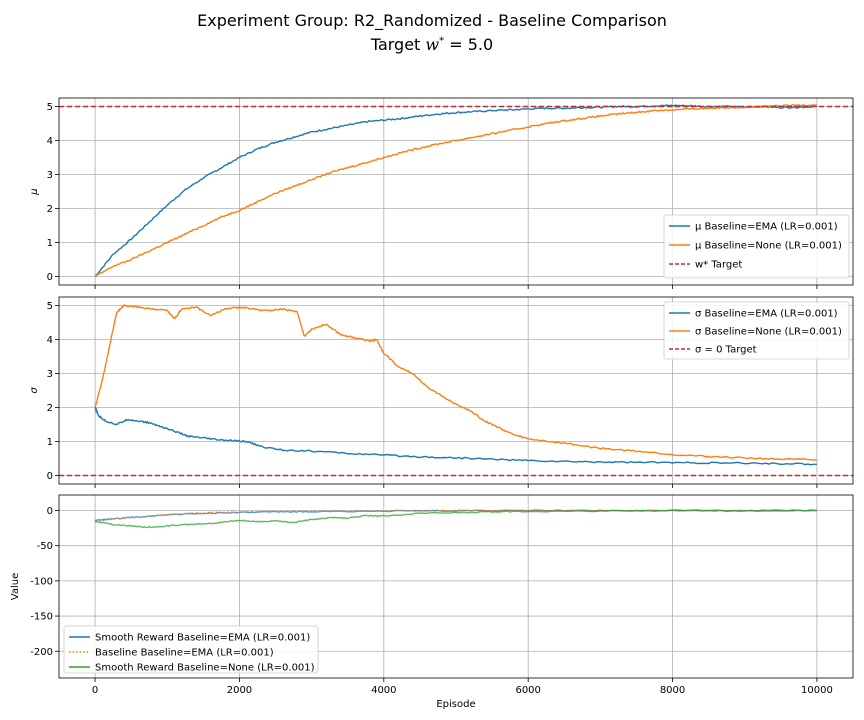  What do you see at coordinates (766, 227) in the screenshot?
I see `legend-label: μ Baseline=EMA (LR=0.001)` at bounding box center [766, 227].